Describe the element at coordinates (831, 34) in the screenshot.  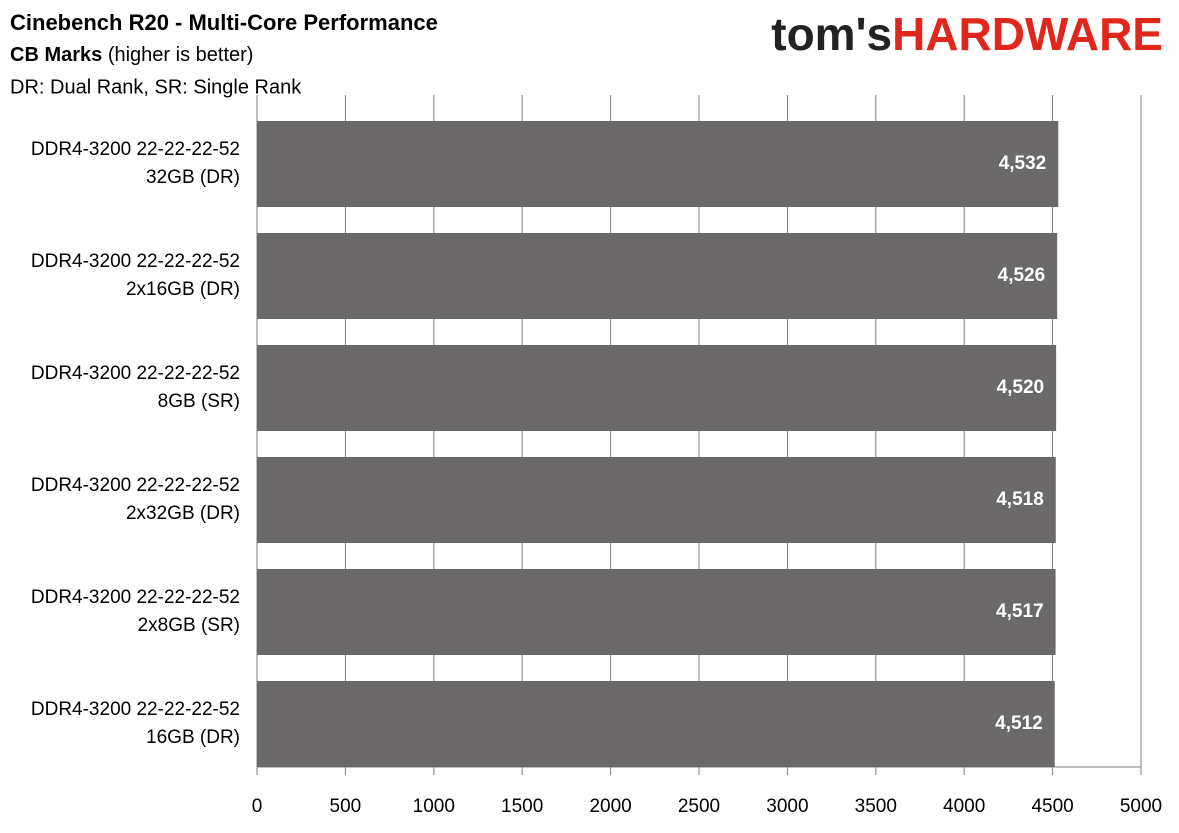
I see `logo-left: tom's` at that location.